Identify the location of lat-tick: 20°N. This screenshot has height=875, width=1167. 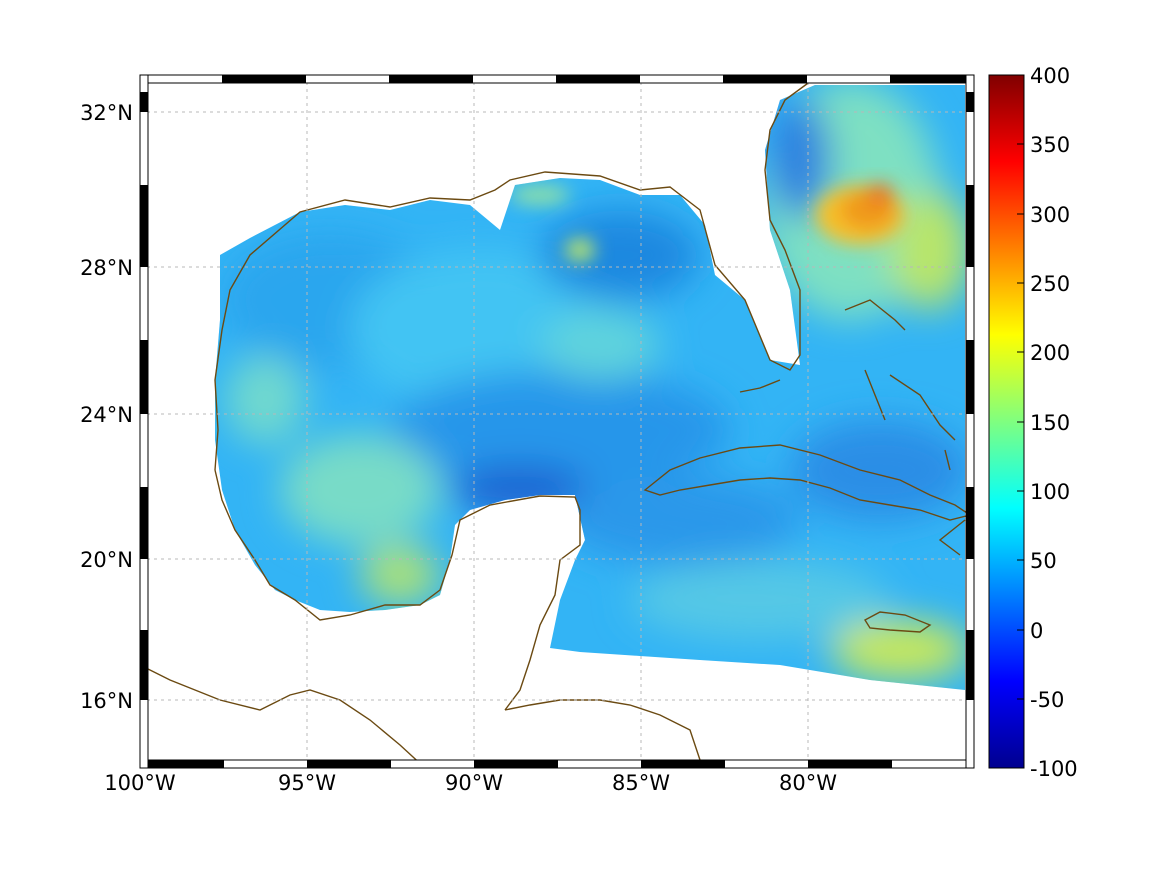
(106, 560).